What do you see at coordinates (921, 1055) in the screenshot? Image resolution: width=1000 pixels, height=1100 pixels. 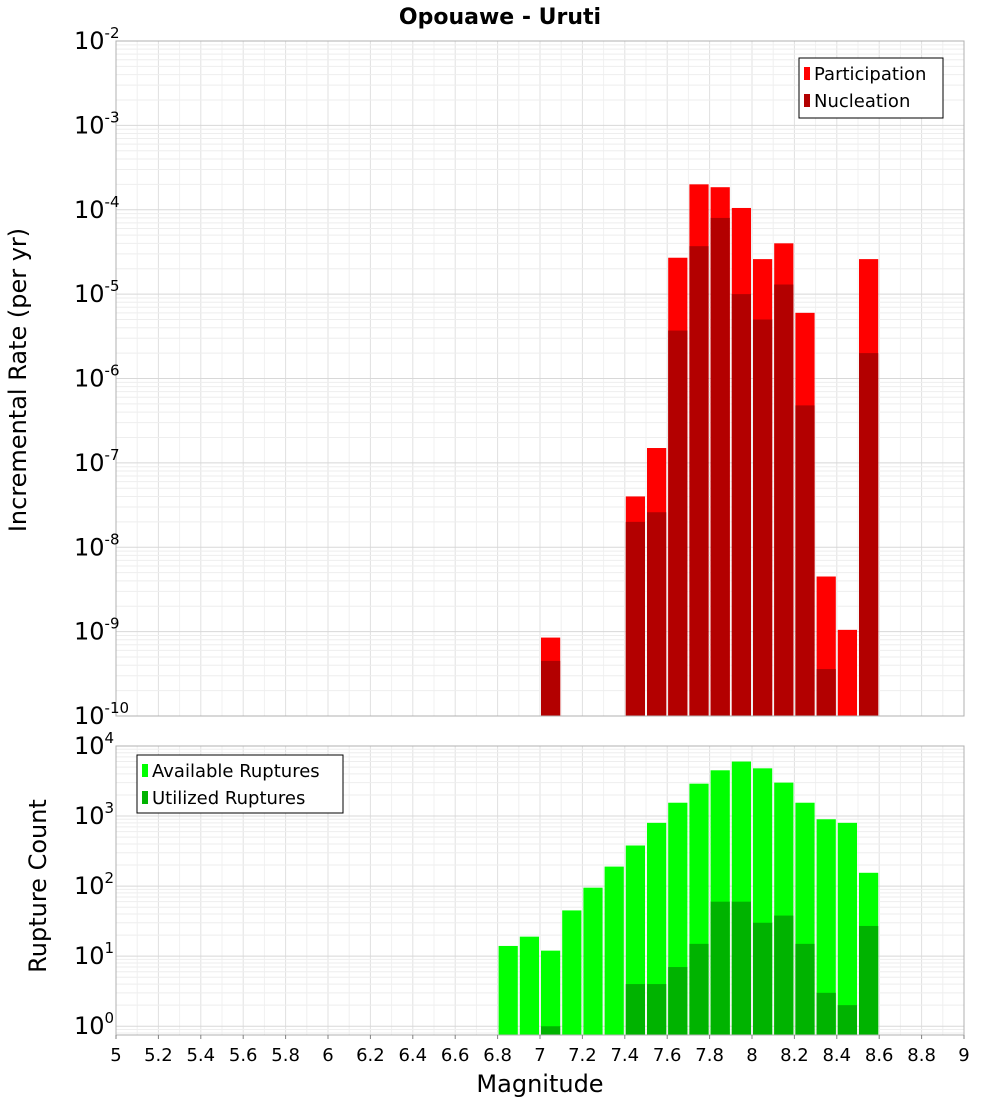 I see `x-tick-label: 8.8` at bounding box center [921, 1055].